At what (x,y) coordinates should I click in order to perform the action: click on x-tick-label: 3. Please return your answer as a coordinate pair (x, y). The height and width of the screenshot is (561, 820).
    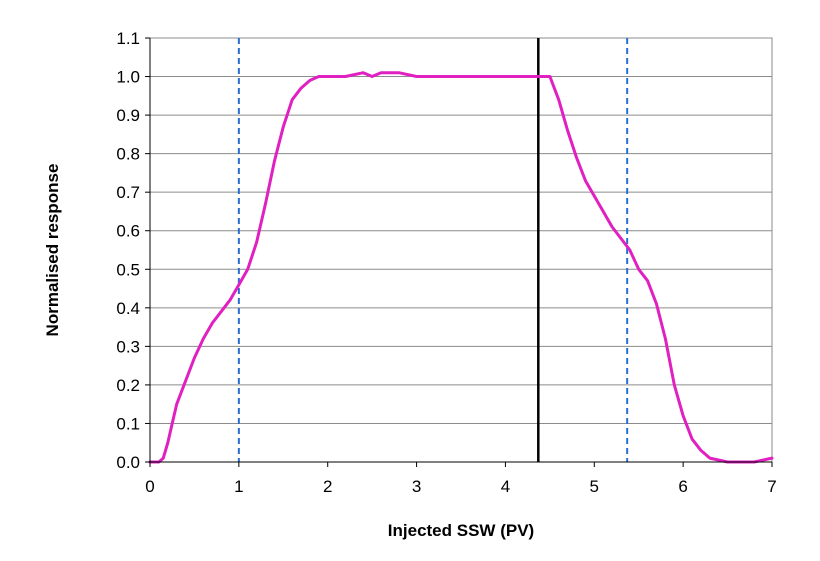
    Looking at the image, I should click on (416, 486).